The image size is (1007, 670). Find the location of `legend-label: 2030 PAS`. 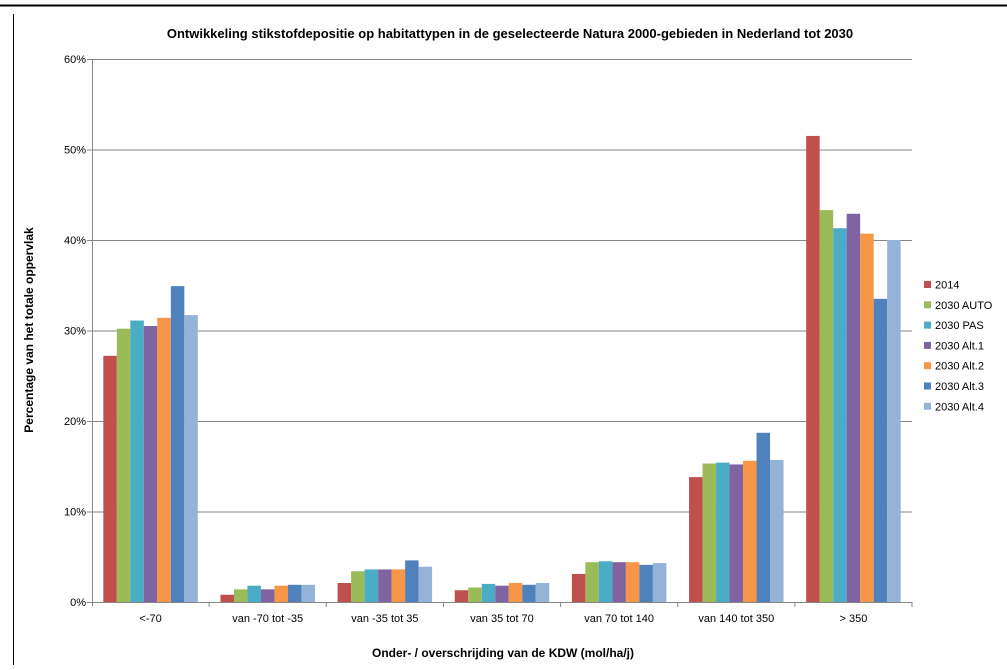

legend-label: 2030 PAS is located at coordinates (959, 326).